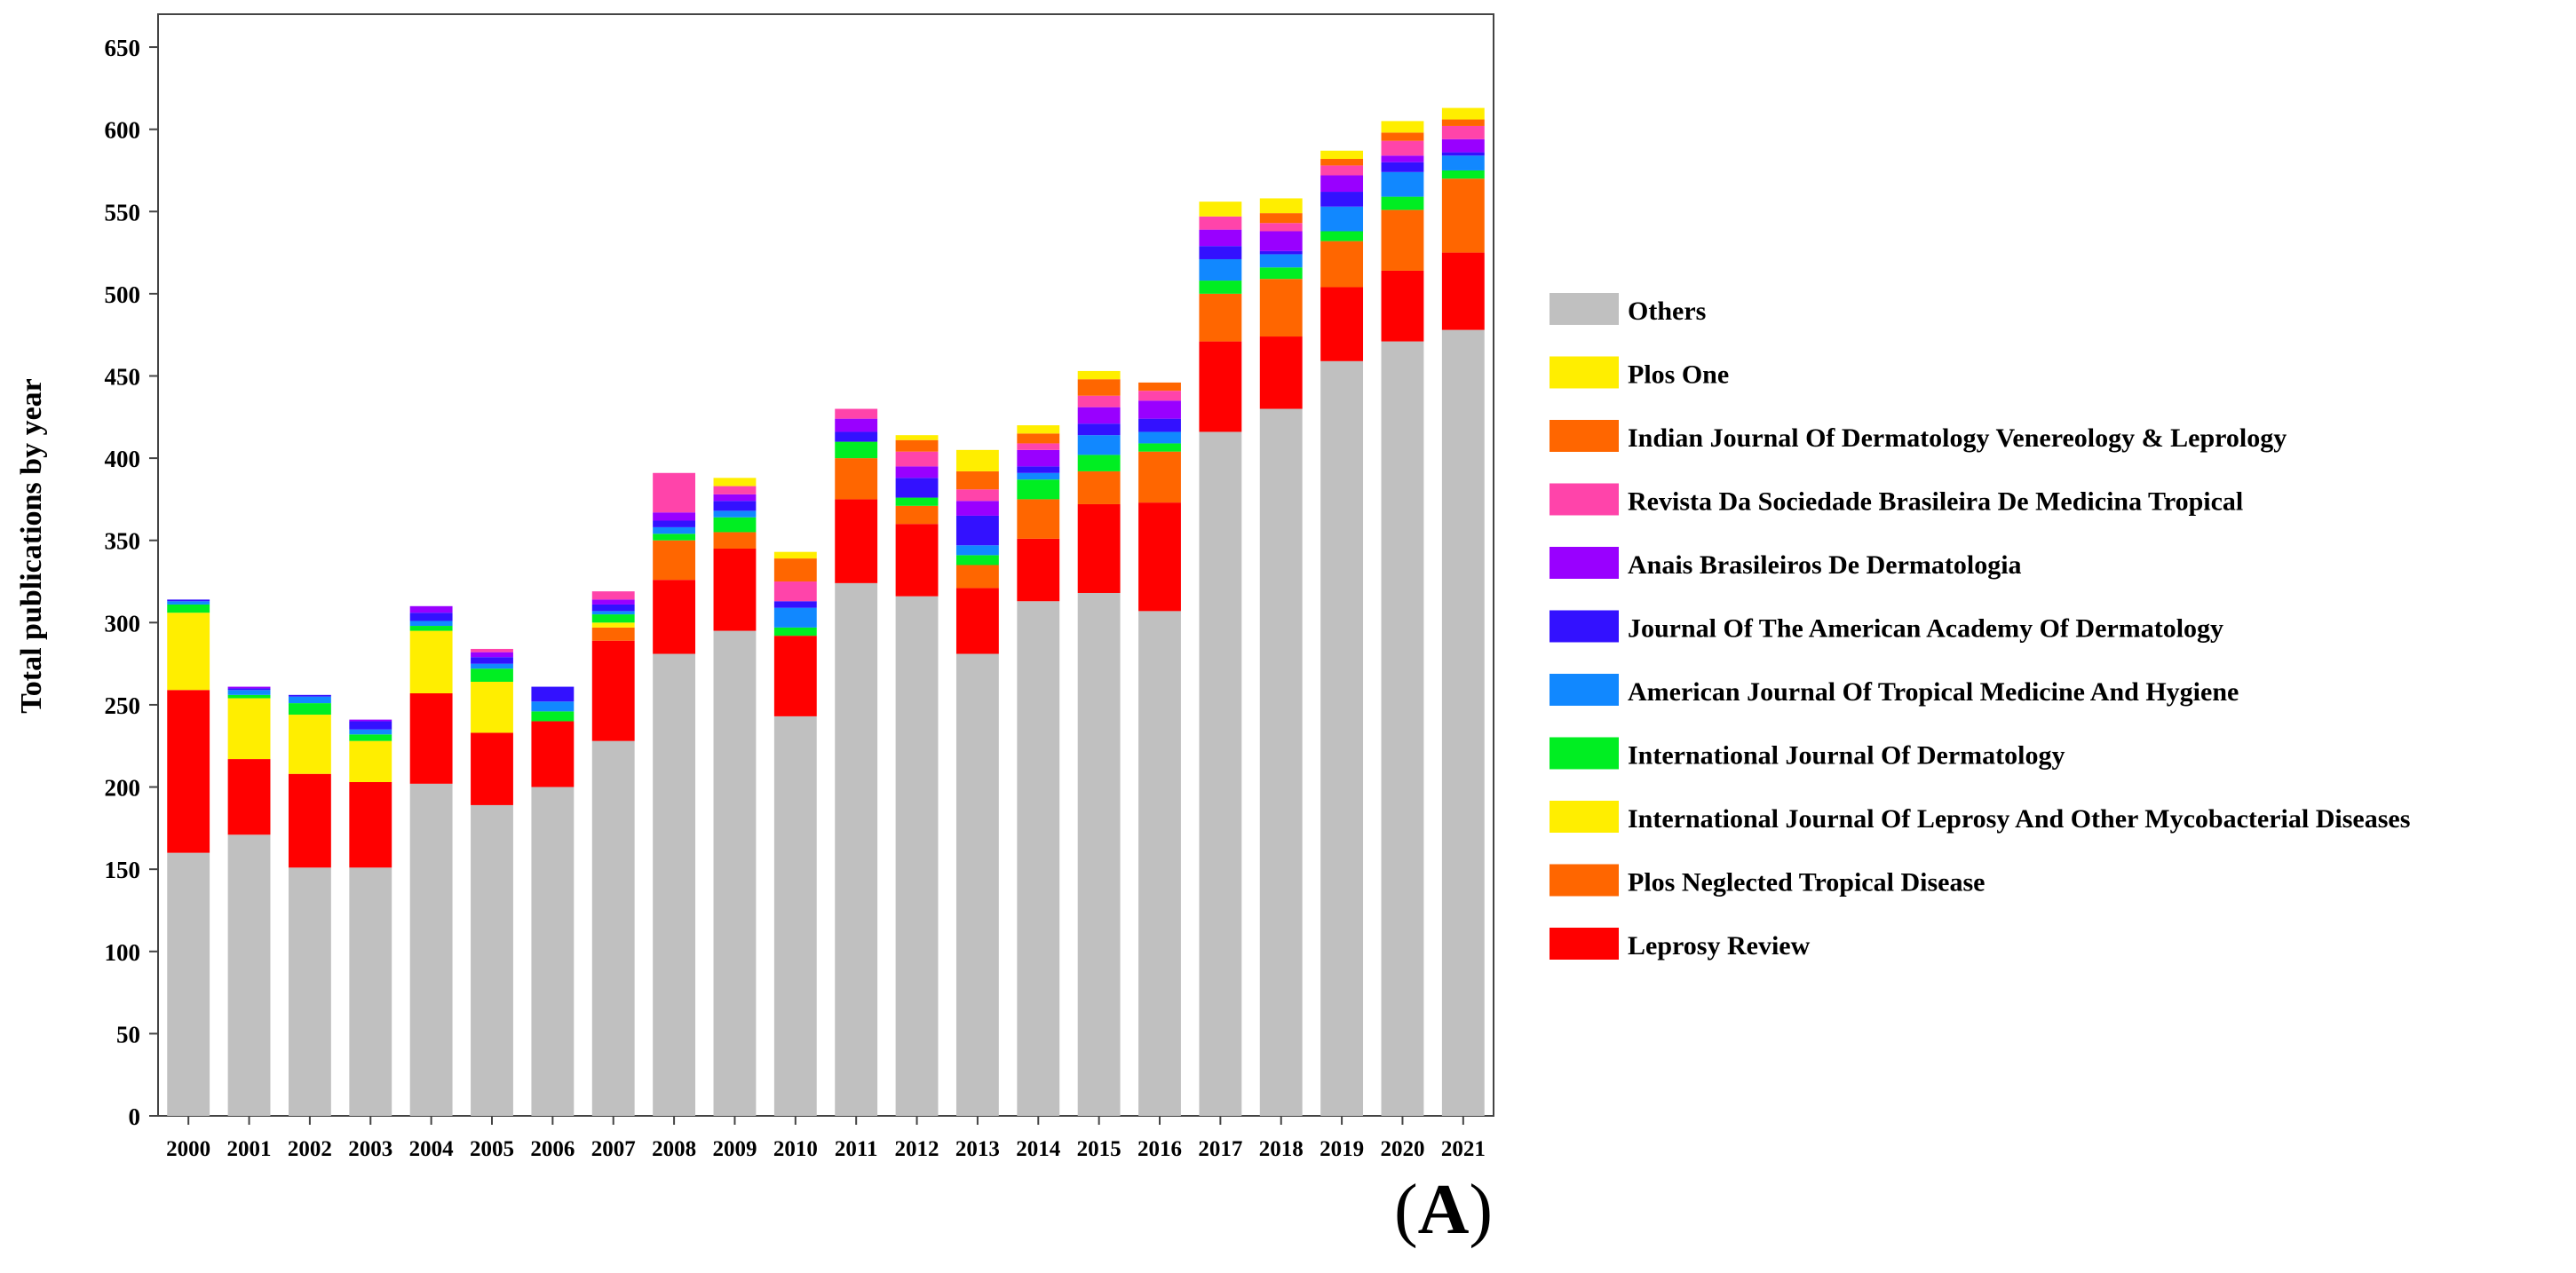  What do you see at coordinates (1160, 557) in the screenshot?
I see `bar-segment-2016-s1` at bounding box center [1160, 557].